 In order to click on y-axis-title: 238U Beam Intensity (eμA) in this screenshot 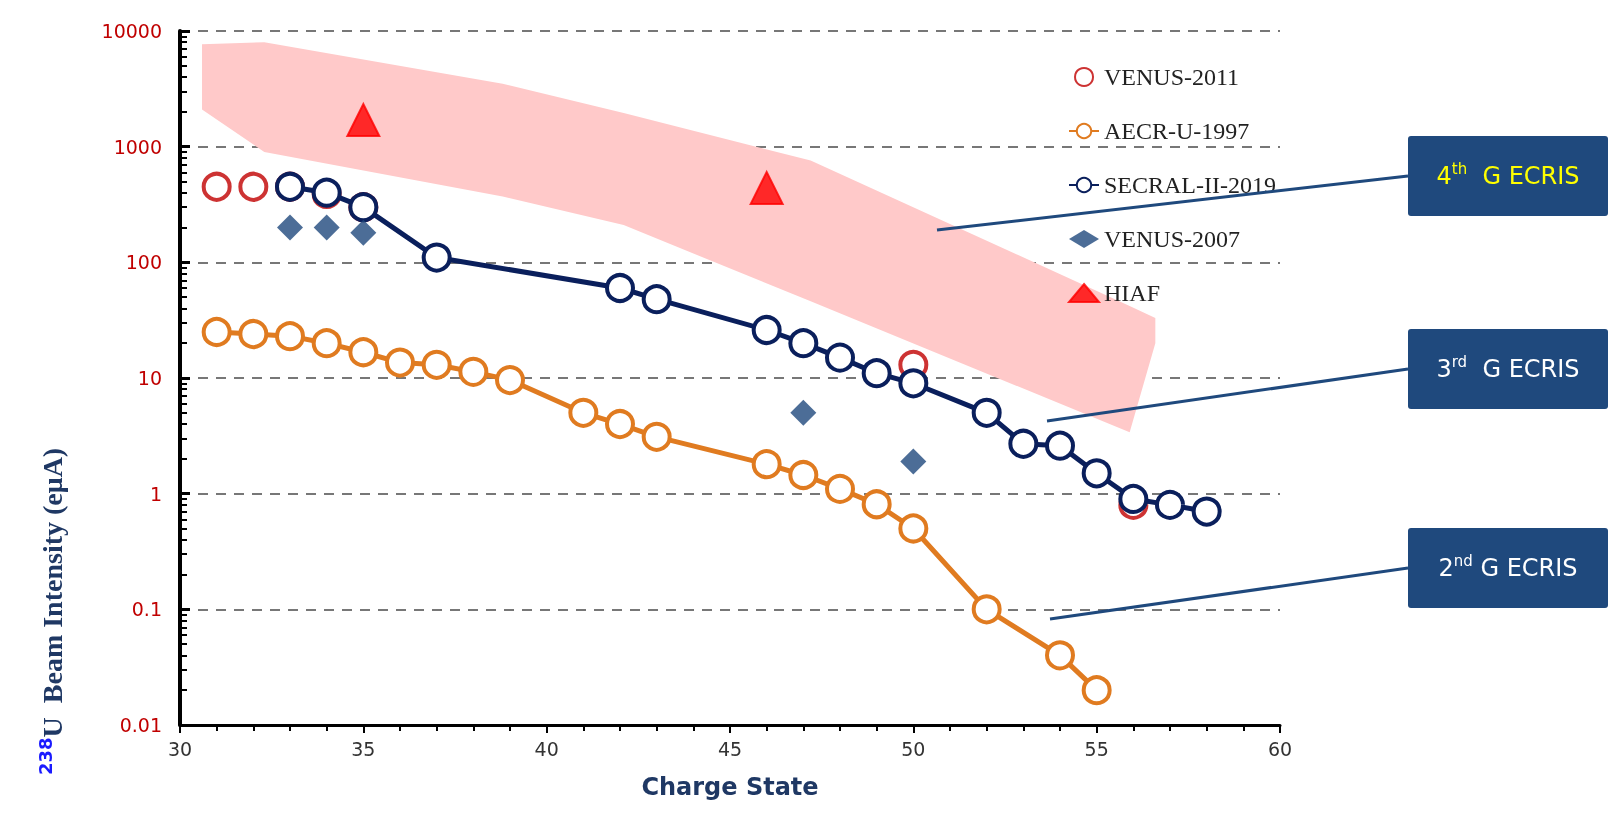, I will do `click(51, 611)`.